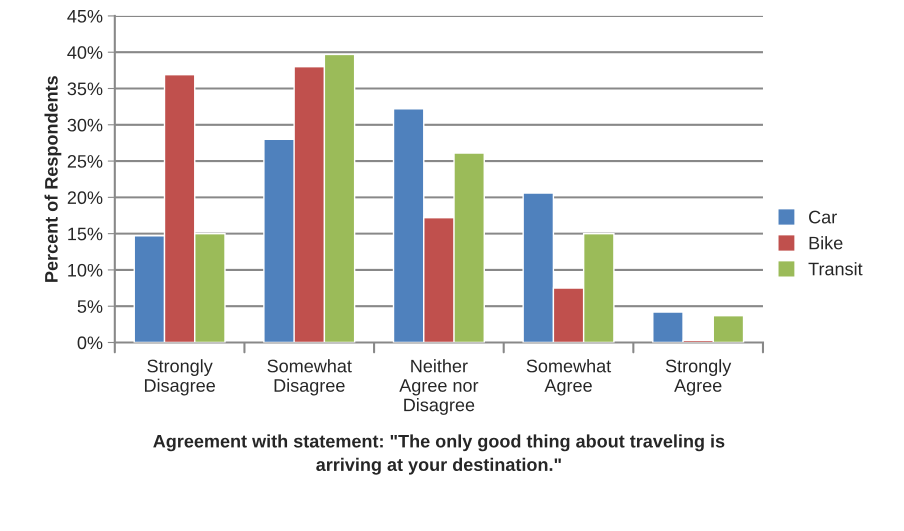 The image size is (904, 531). I want to click on x-tick-label: Strongly Disagree, so click(179, 377).